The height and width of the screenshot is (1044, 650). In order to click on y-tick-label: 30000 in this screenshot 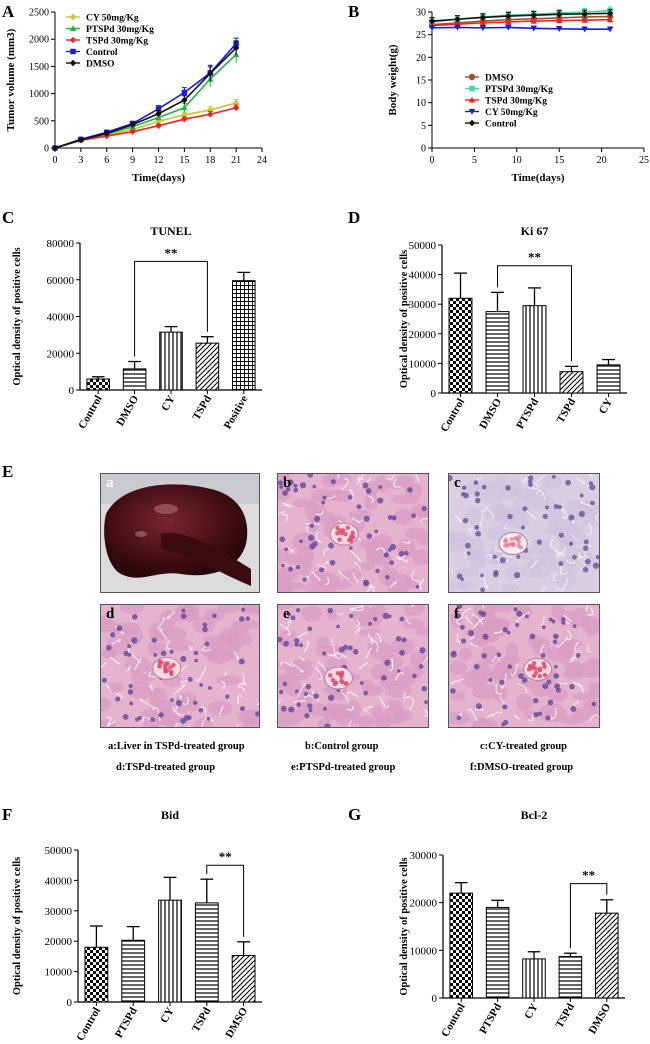, I will do `click(423, 305)`.